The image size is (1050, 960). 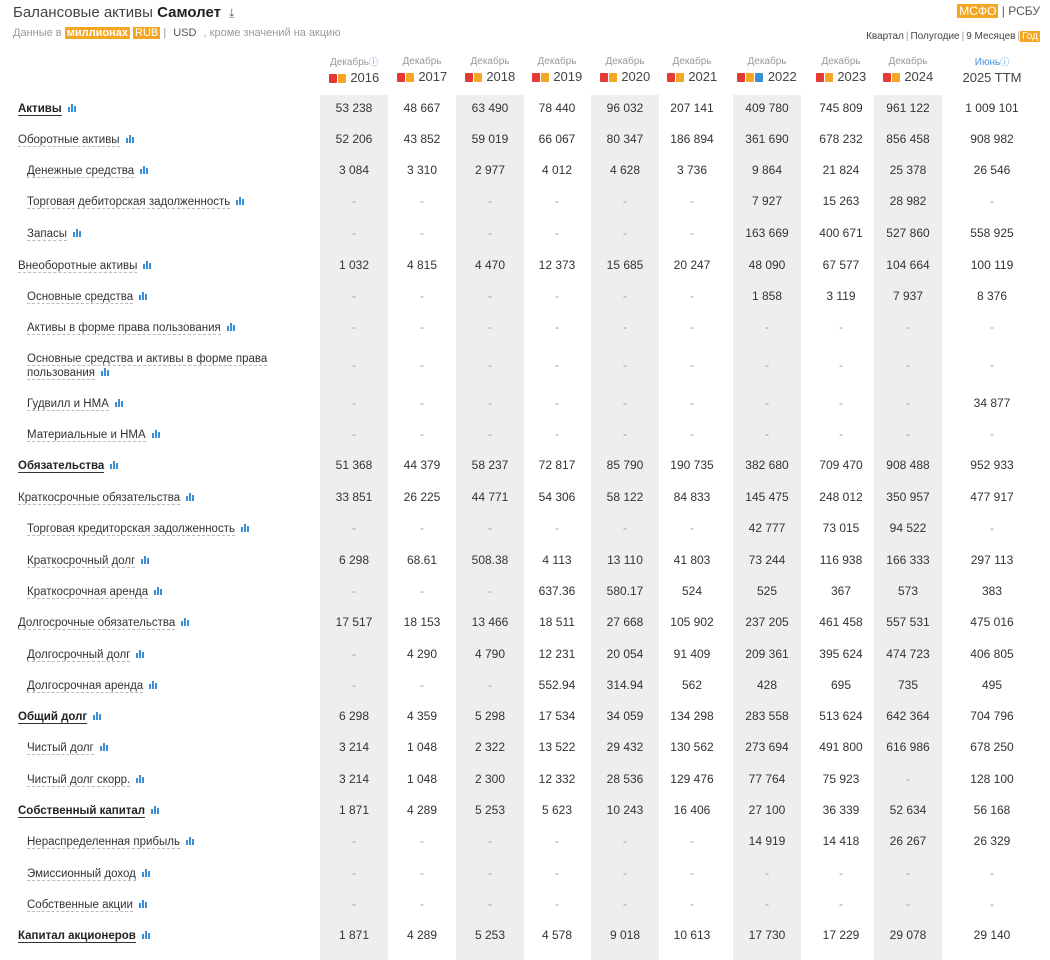 I want to click on row-label: Долгосрочные обязательства, so click(x=104, y=623).